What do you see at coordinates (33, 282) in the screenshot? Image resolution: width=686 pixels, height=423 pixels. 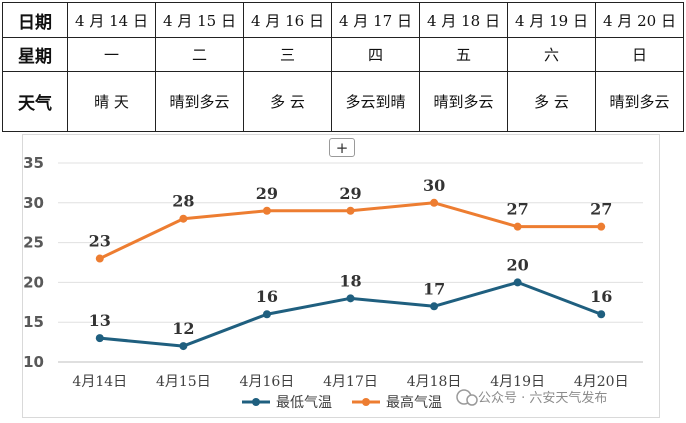 I see `y-tick-label: 20` at bounding box center [33, 282].